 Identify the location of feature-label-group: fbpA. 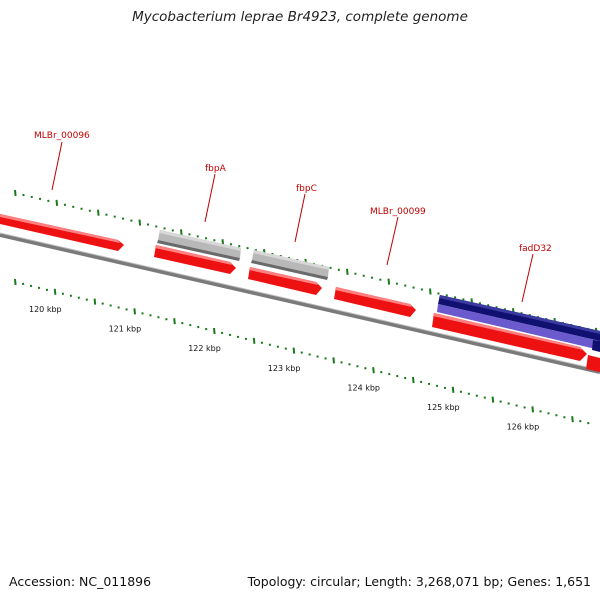
(215, 193).